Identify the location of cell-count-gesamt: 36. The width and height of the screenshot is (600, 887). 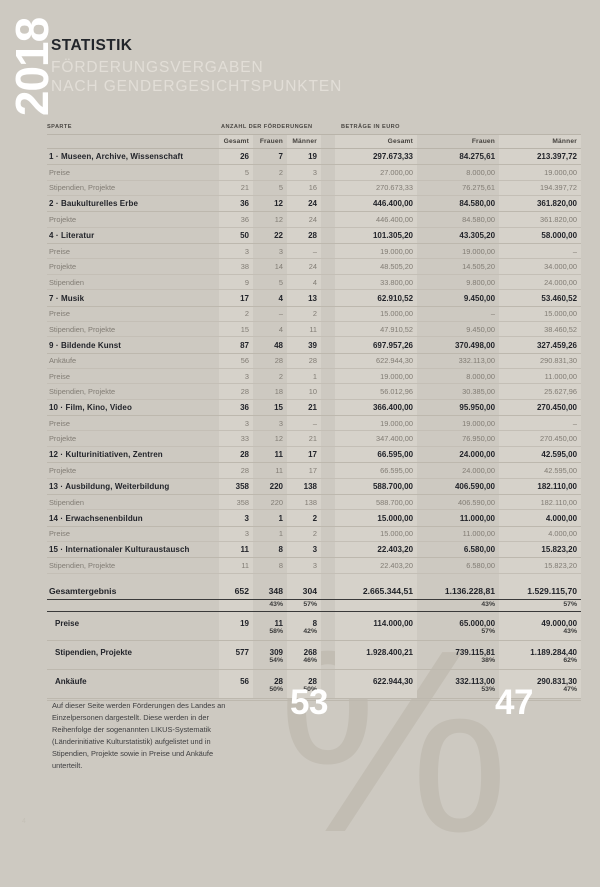
(236, 408).